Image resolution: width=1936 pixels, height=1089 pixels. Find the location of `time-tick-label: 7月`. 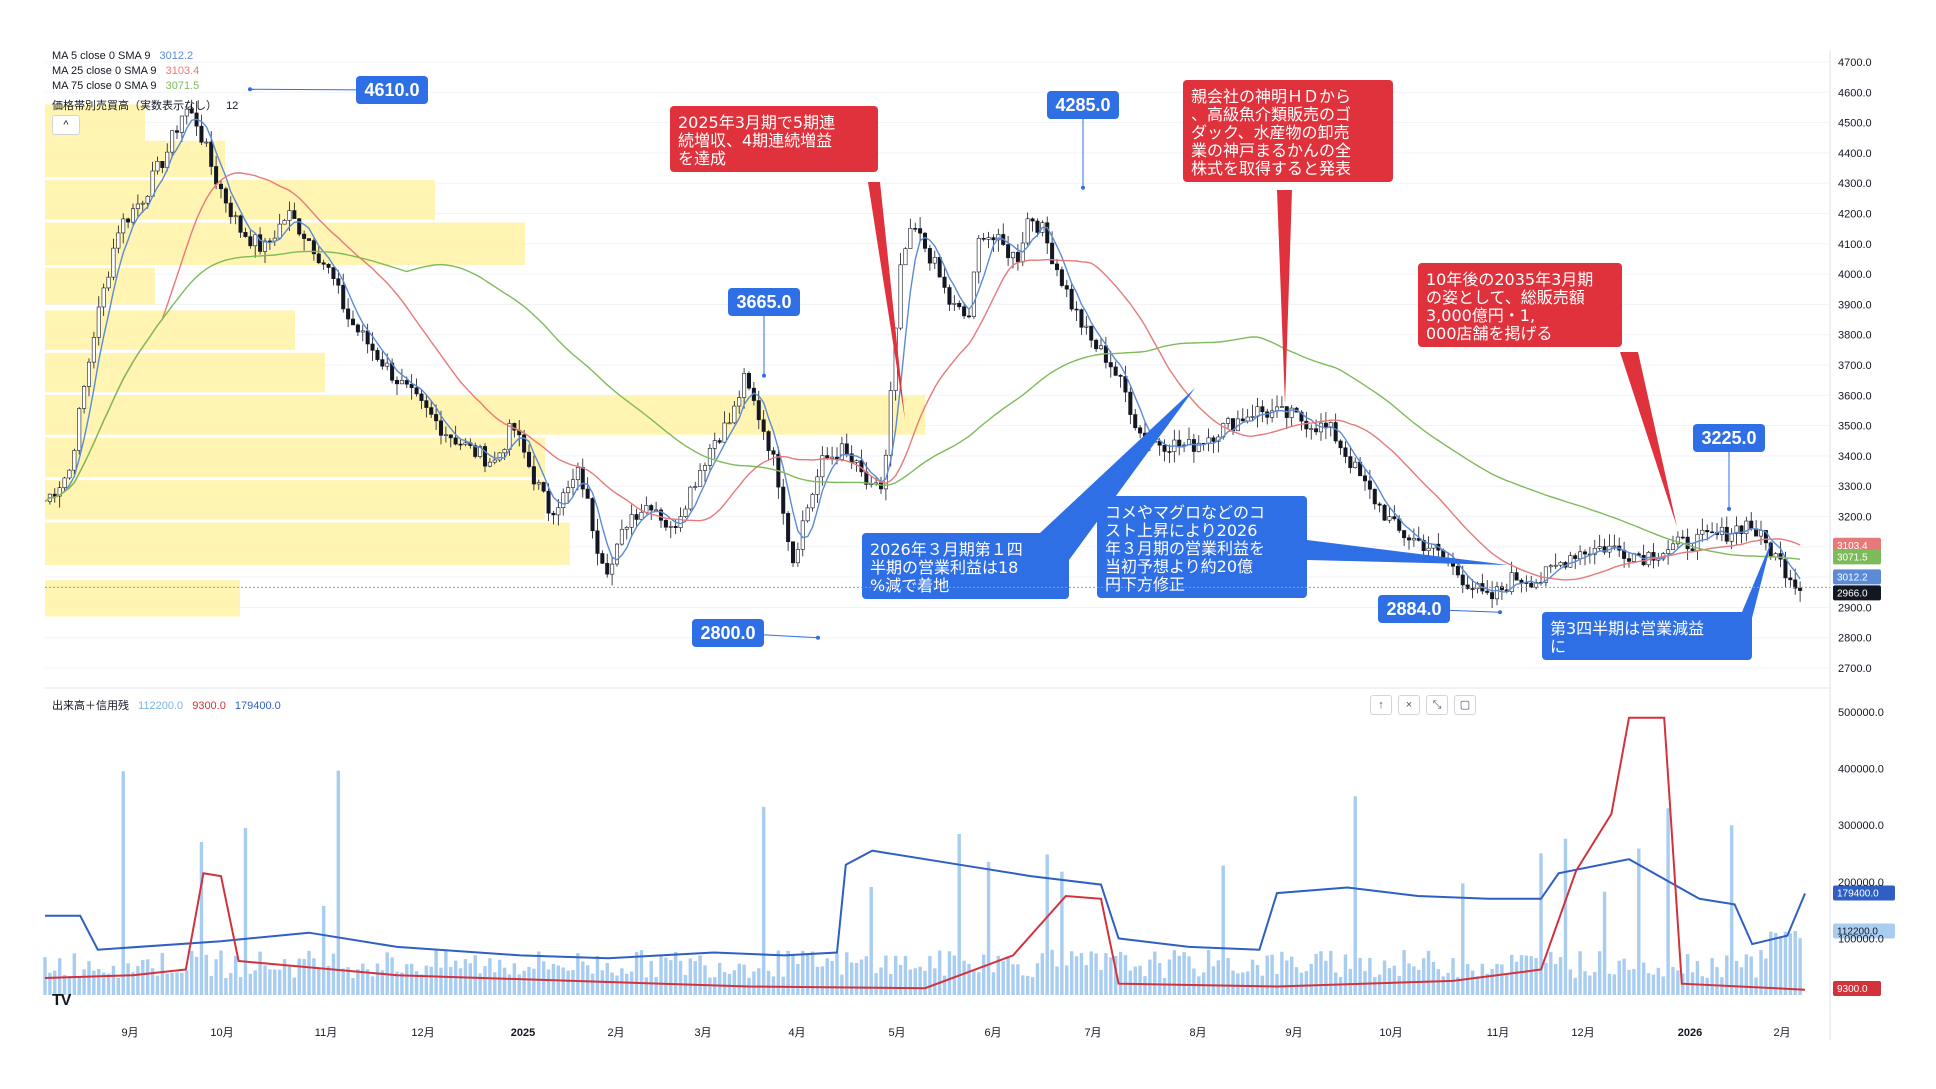

time-tick-label: 7月 is located at coordinates (1092, 1033).